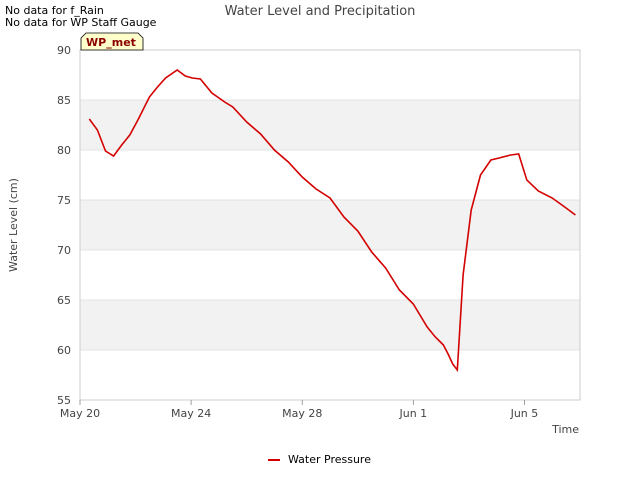  What do you see at coordinates (64, 200) in the screenshot?
I see `y-tick-label: 75` at bounding box center [64, 200].